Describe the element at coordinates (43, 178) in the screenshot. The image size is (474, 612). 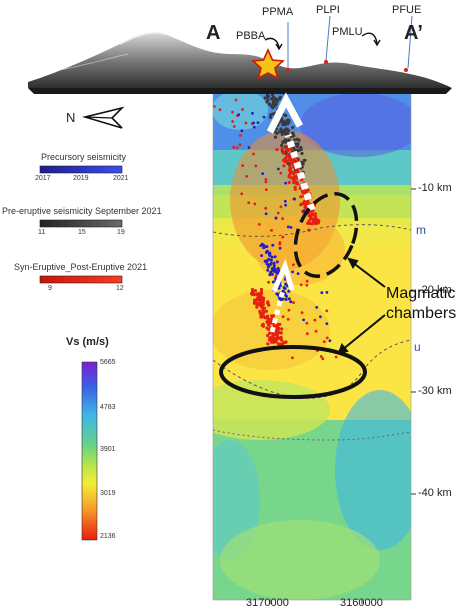
I see `precursory-tick: 2017` at that location.